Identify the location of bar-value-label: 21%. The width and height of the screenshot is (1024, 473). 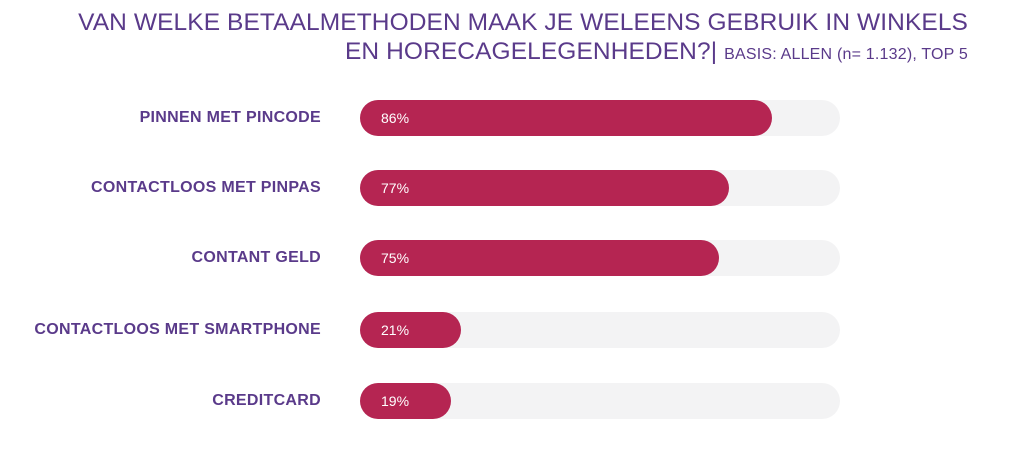
(395, 330).